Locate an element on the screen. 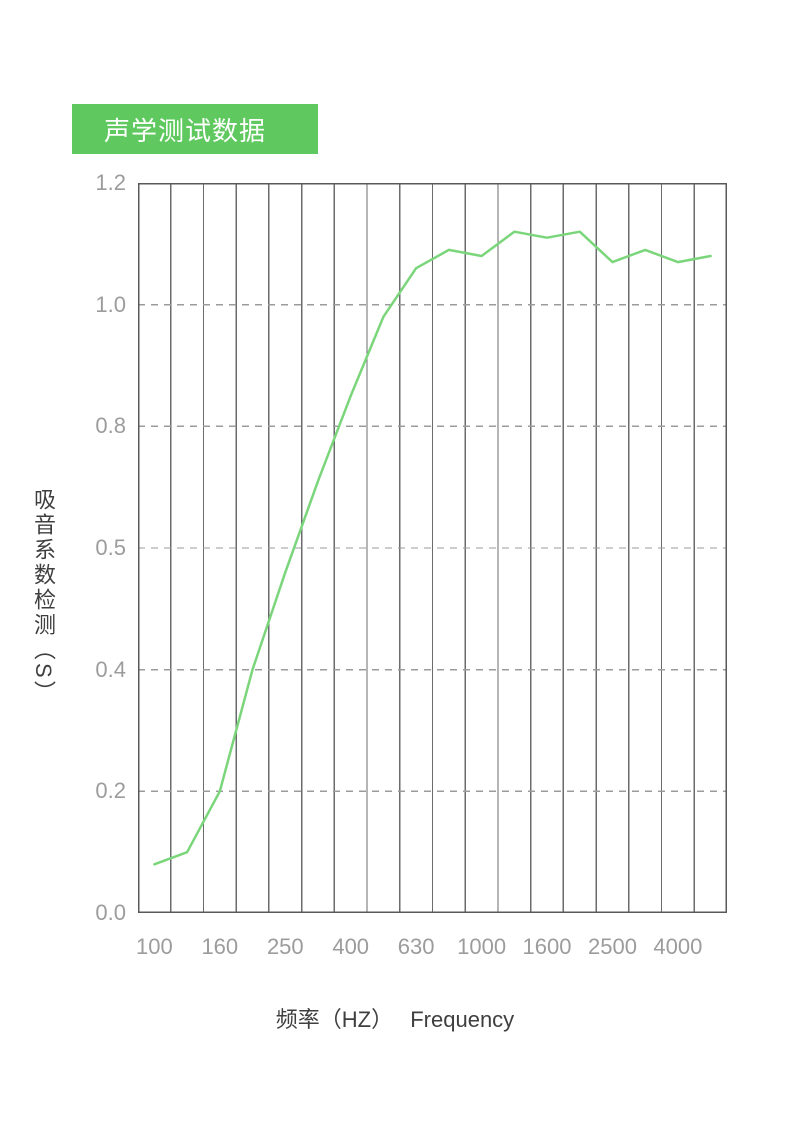 This screenshot has width=790, height=1133. x-tick-label: 1600 is located at coordinates (547, 946).